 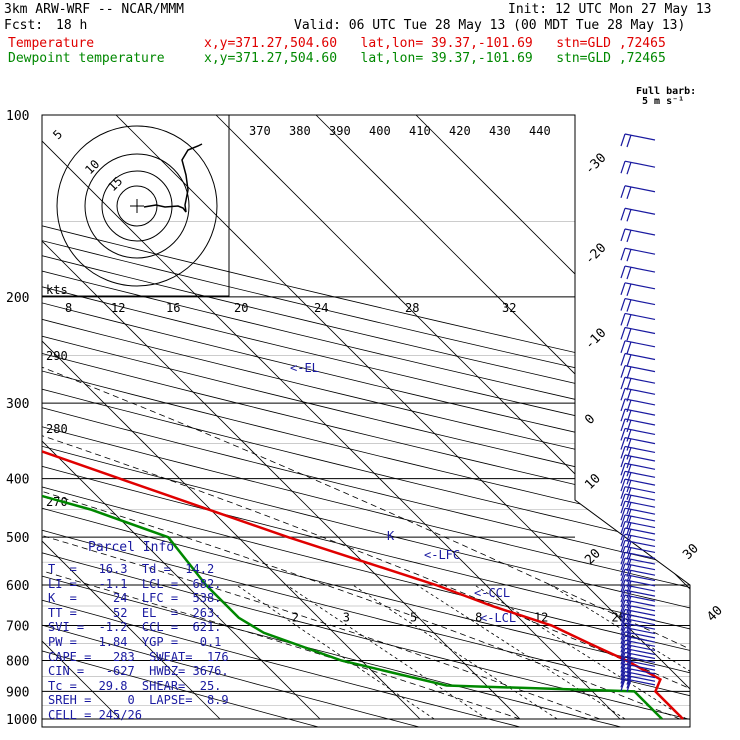 What do you see at coordinates (340, 131) in the screenshot?
I see `theta-label: 390` at bounding box center [340, 131].